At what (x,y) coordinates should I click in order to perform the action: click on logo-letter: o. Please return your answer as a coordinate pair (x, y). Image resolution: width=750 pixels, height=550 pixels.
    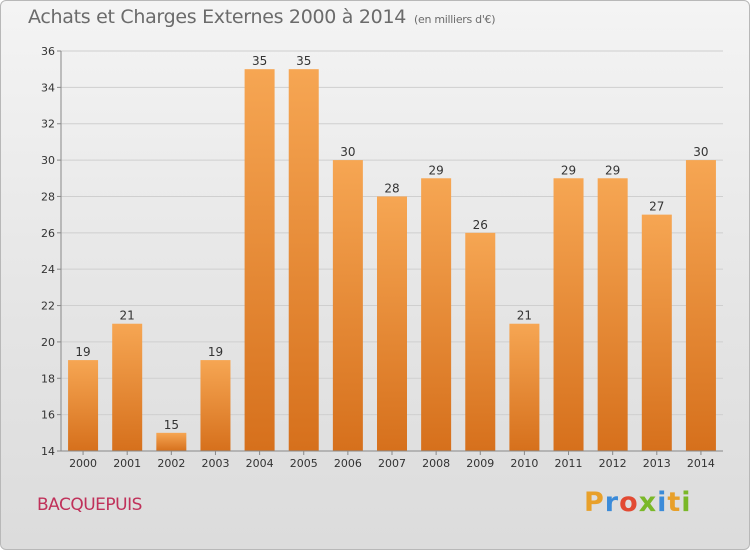
    Looking at the image, I should click on (629, 502).